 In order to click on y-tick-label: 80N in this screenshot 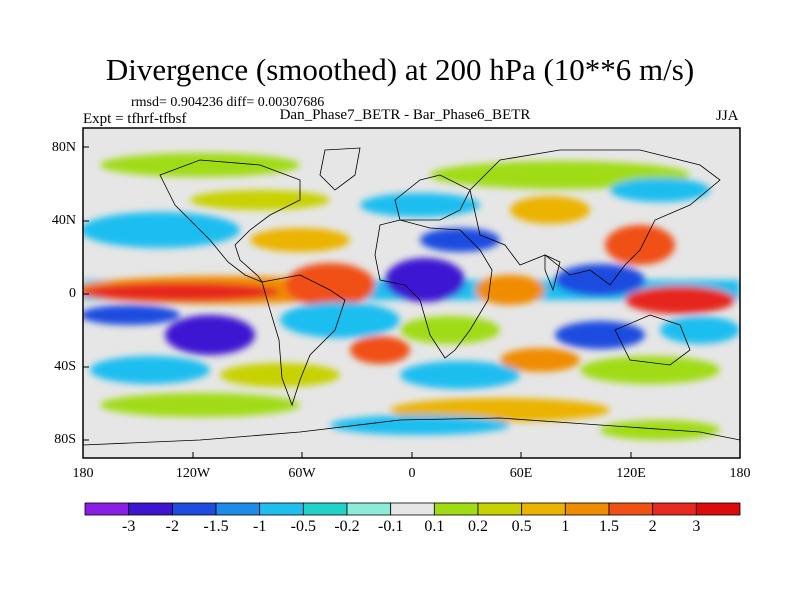, I will do `click(63, 147)`.